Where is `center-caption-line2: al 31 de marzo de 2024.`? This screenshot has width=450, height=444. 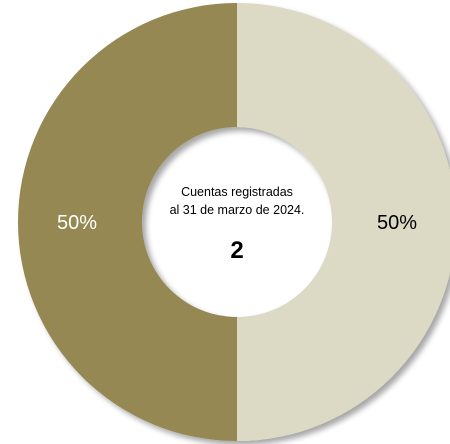 center-caption-line2: al 31 de marzo de 2024. is located at coordinates (237, 210).